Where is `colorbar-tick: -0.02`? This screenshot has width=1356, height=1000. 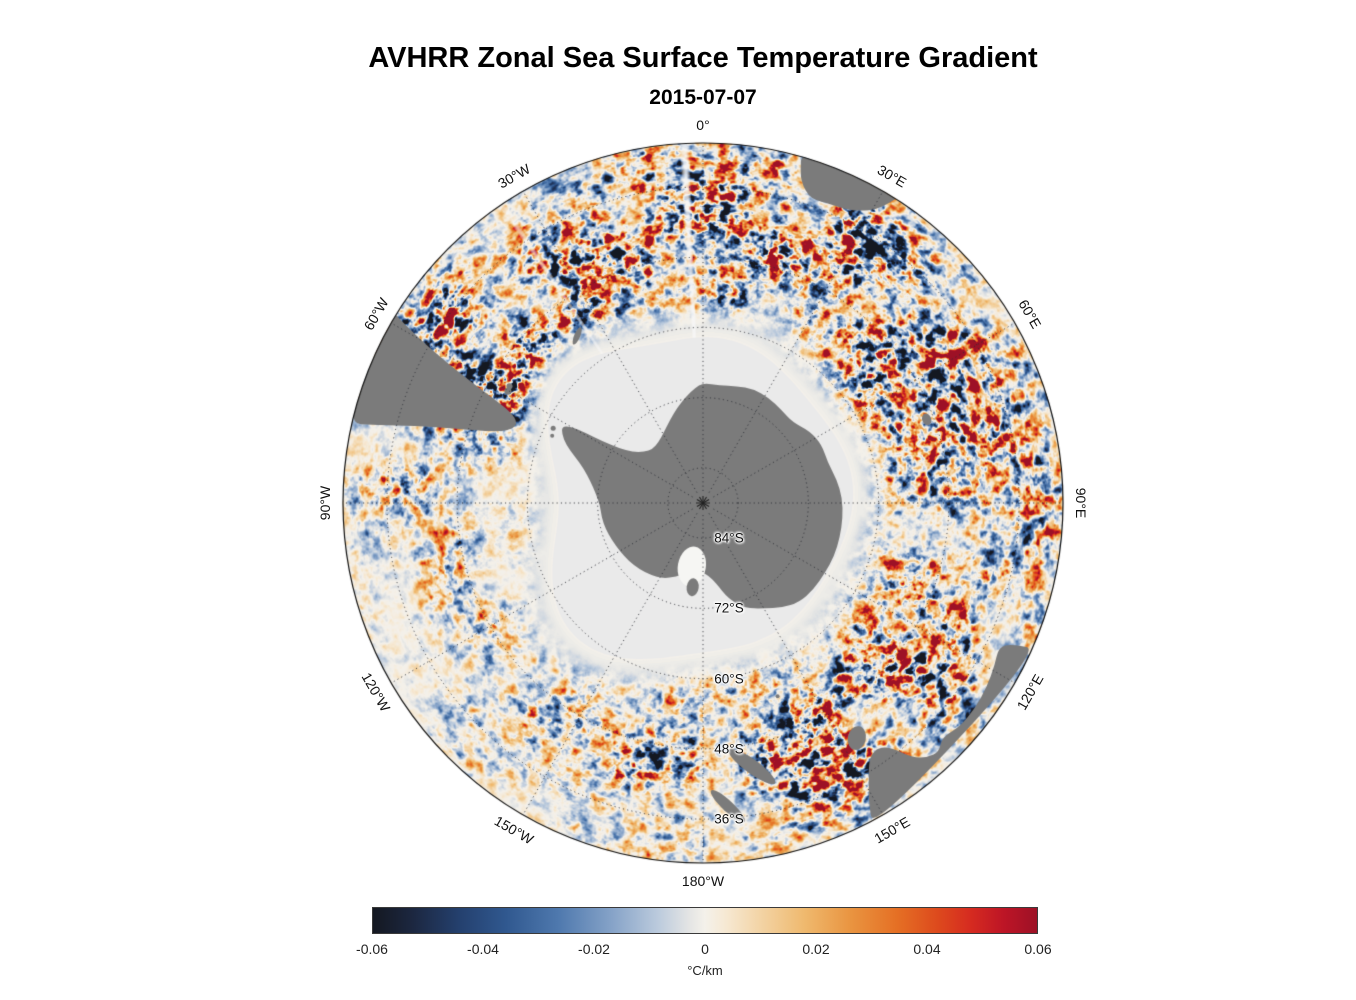
colorbar-tick: -0.02 is located at coordinates (594, 949).